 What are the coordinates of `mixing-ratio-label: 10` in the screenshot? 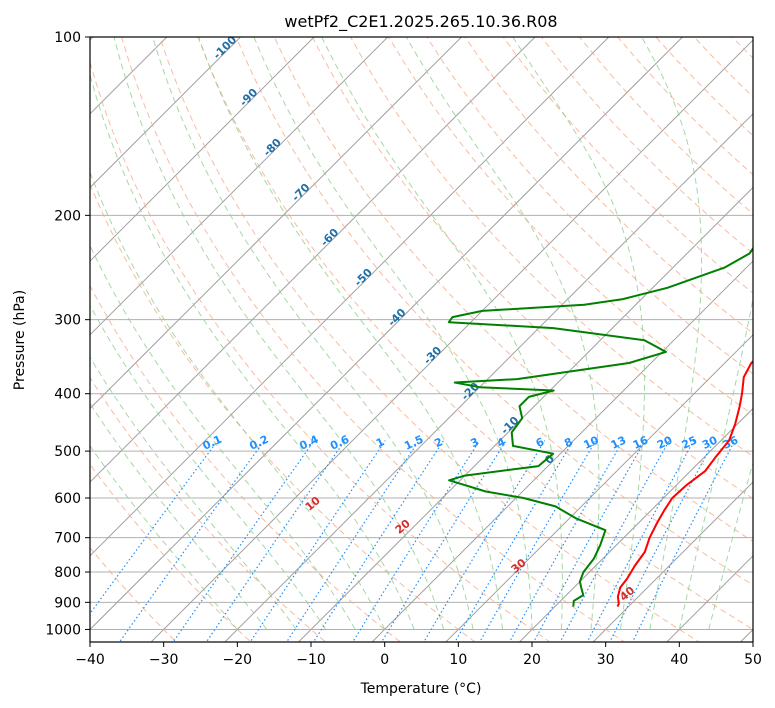 It's located at (592, 442).